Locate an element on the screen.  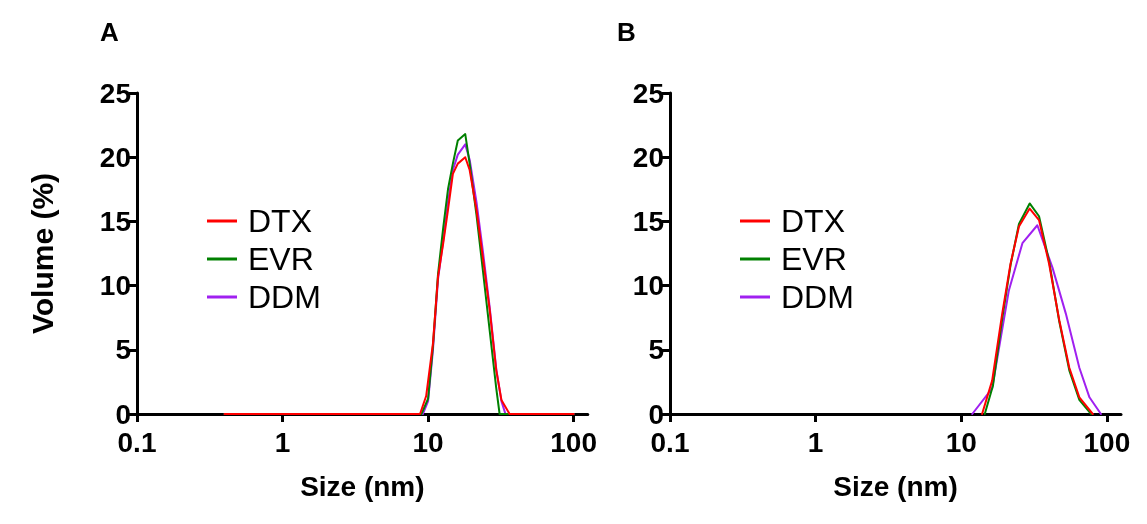
chart-title: A is located at coordinates (109, 32).